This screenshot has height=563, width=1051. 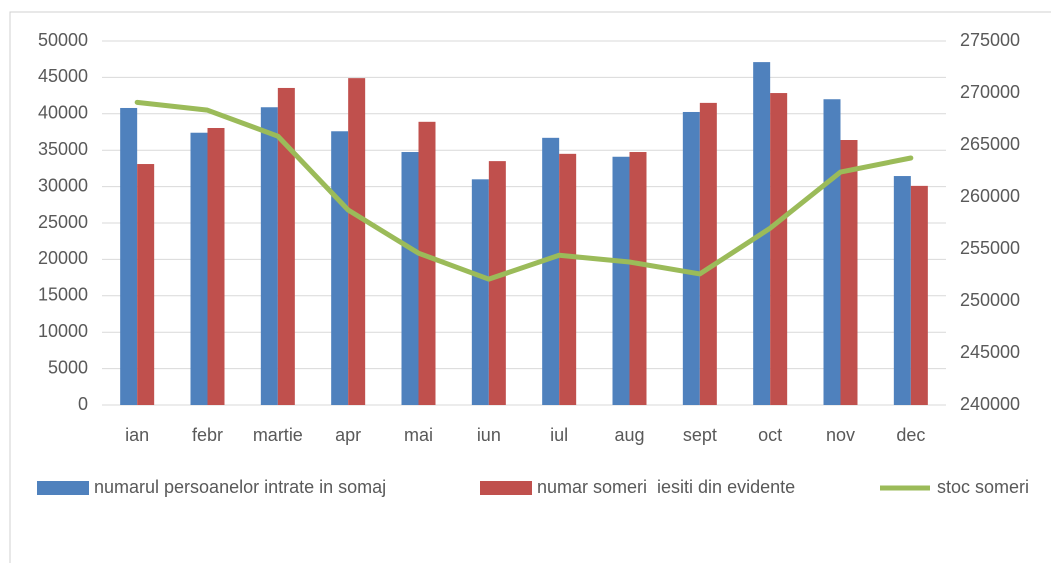 I want to click on legend-label: numar someri iesiti din evidente, so click(x=666, y=487).